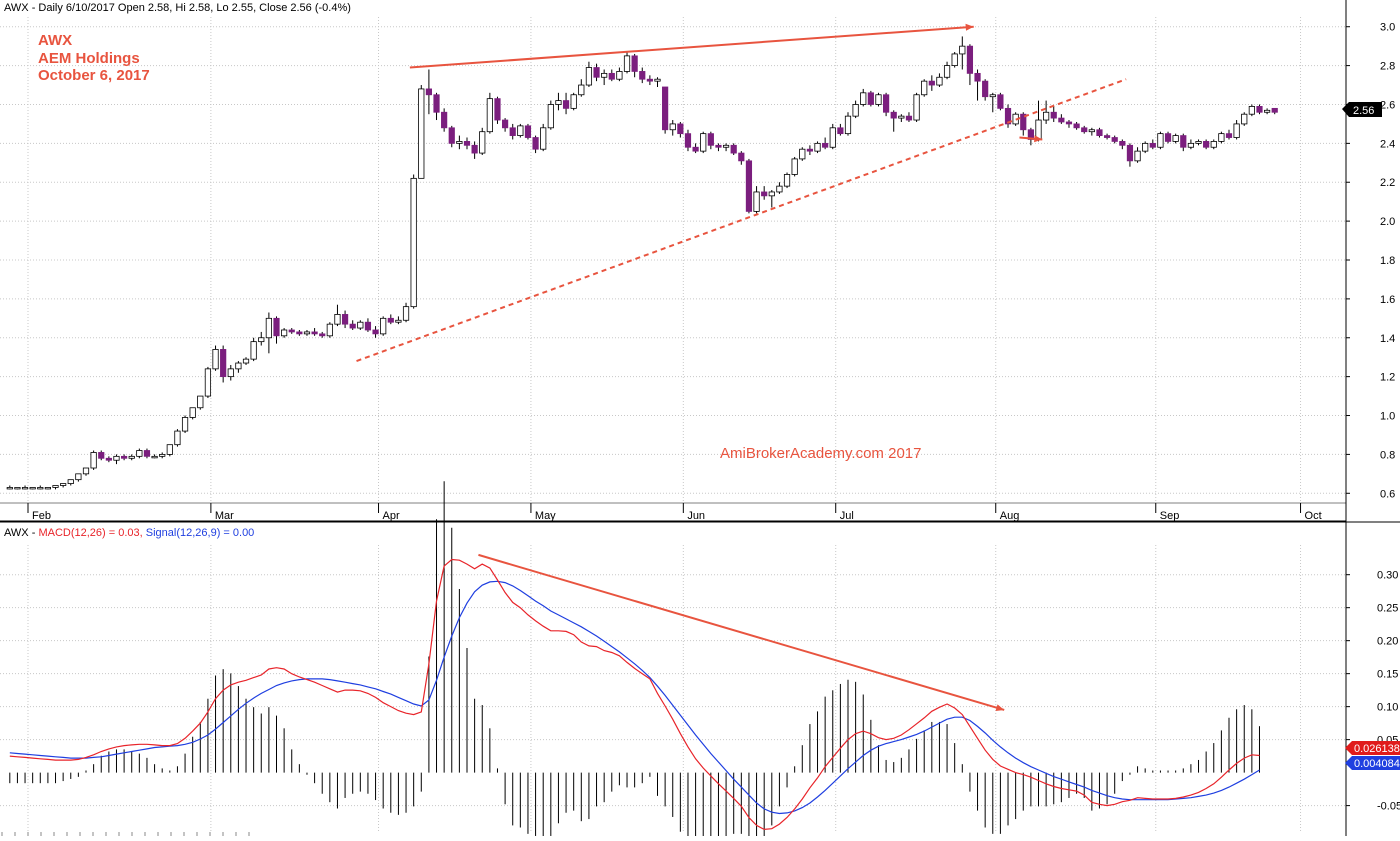 This screenshot has width=1400, height=841. I want to click on price-y-tick-label: 0.6, so click(1387, 494).